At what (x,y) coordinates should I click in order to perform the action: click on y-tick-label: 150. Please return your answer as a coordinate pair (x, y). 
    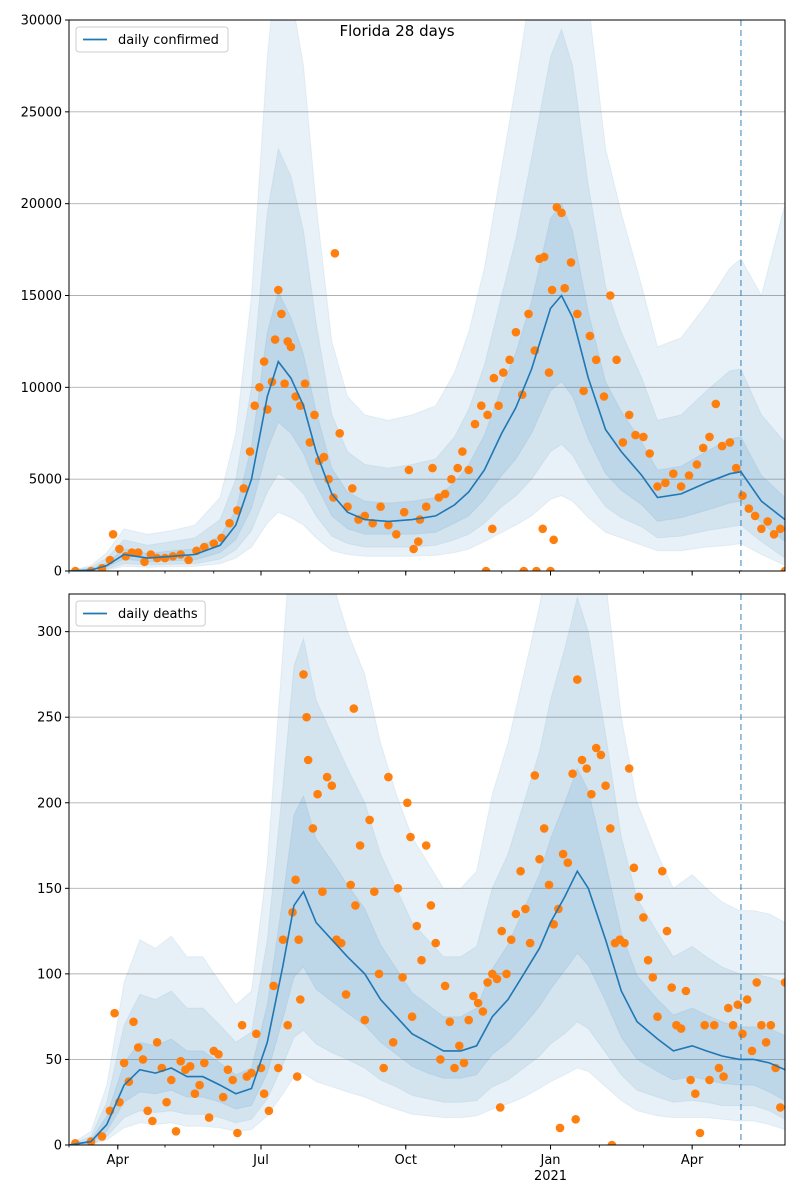
    Looking at the image, I should click on (49, 889).